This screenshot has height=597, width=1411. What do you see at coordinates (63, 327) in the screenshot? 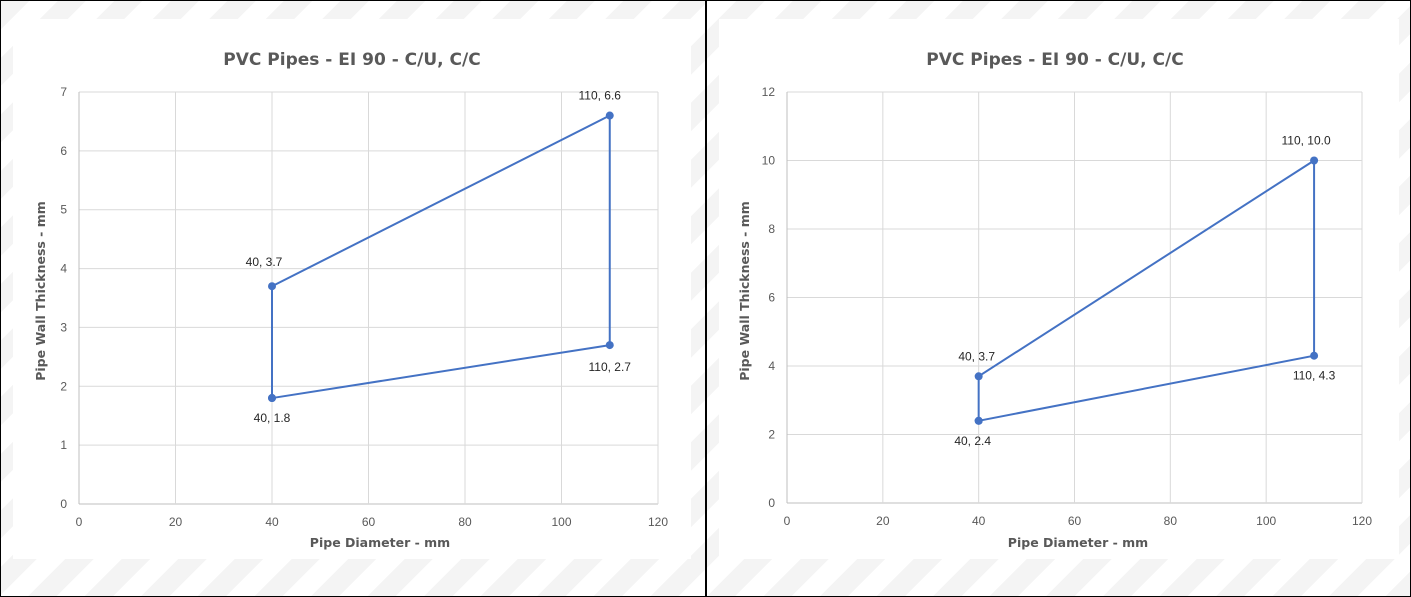
I see `y-tick-label: 3` at bounding box center [63, 327].